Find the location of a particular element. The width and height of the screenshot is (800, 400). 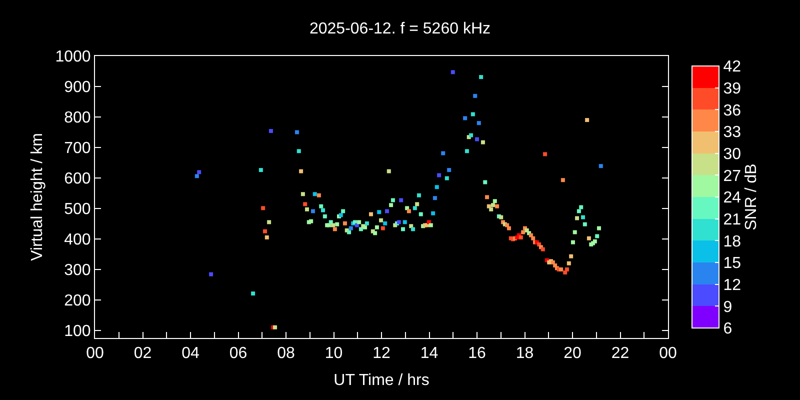

color-bar-label: 36 is located at coordinates (732, 111).